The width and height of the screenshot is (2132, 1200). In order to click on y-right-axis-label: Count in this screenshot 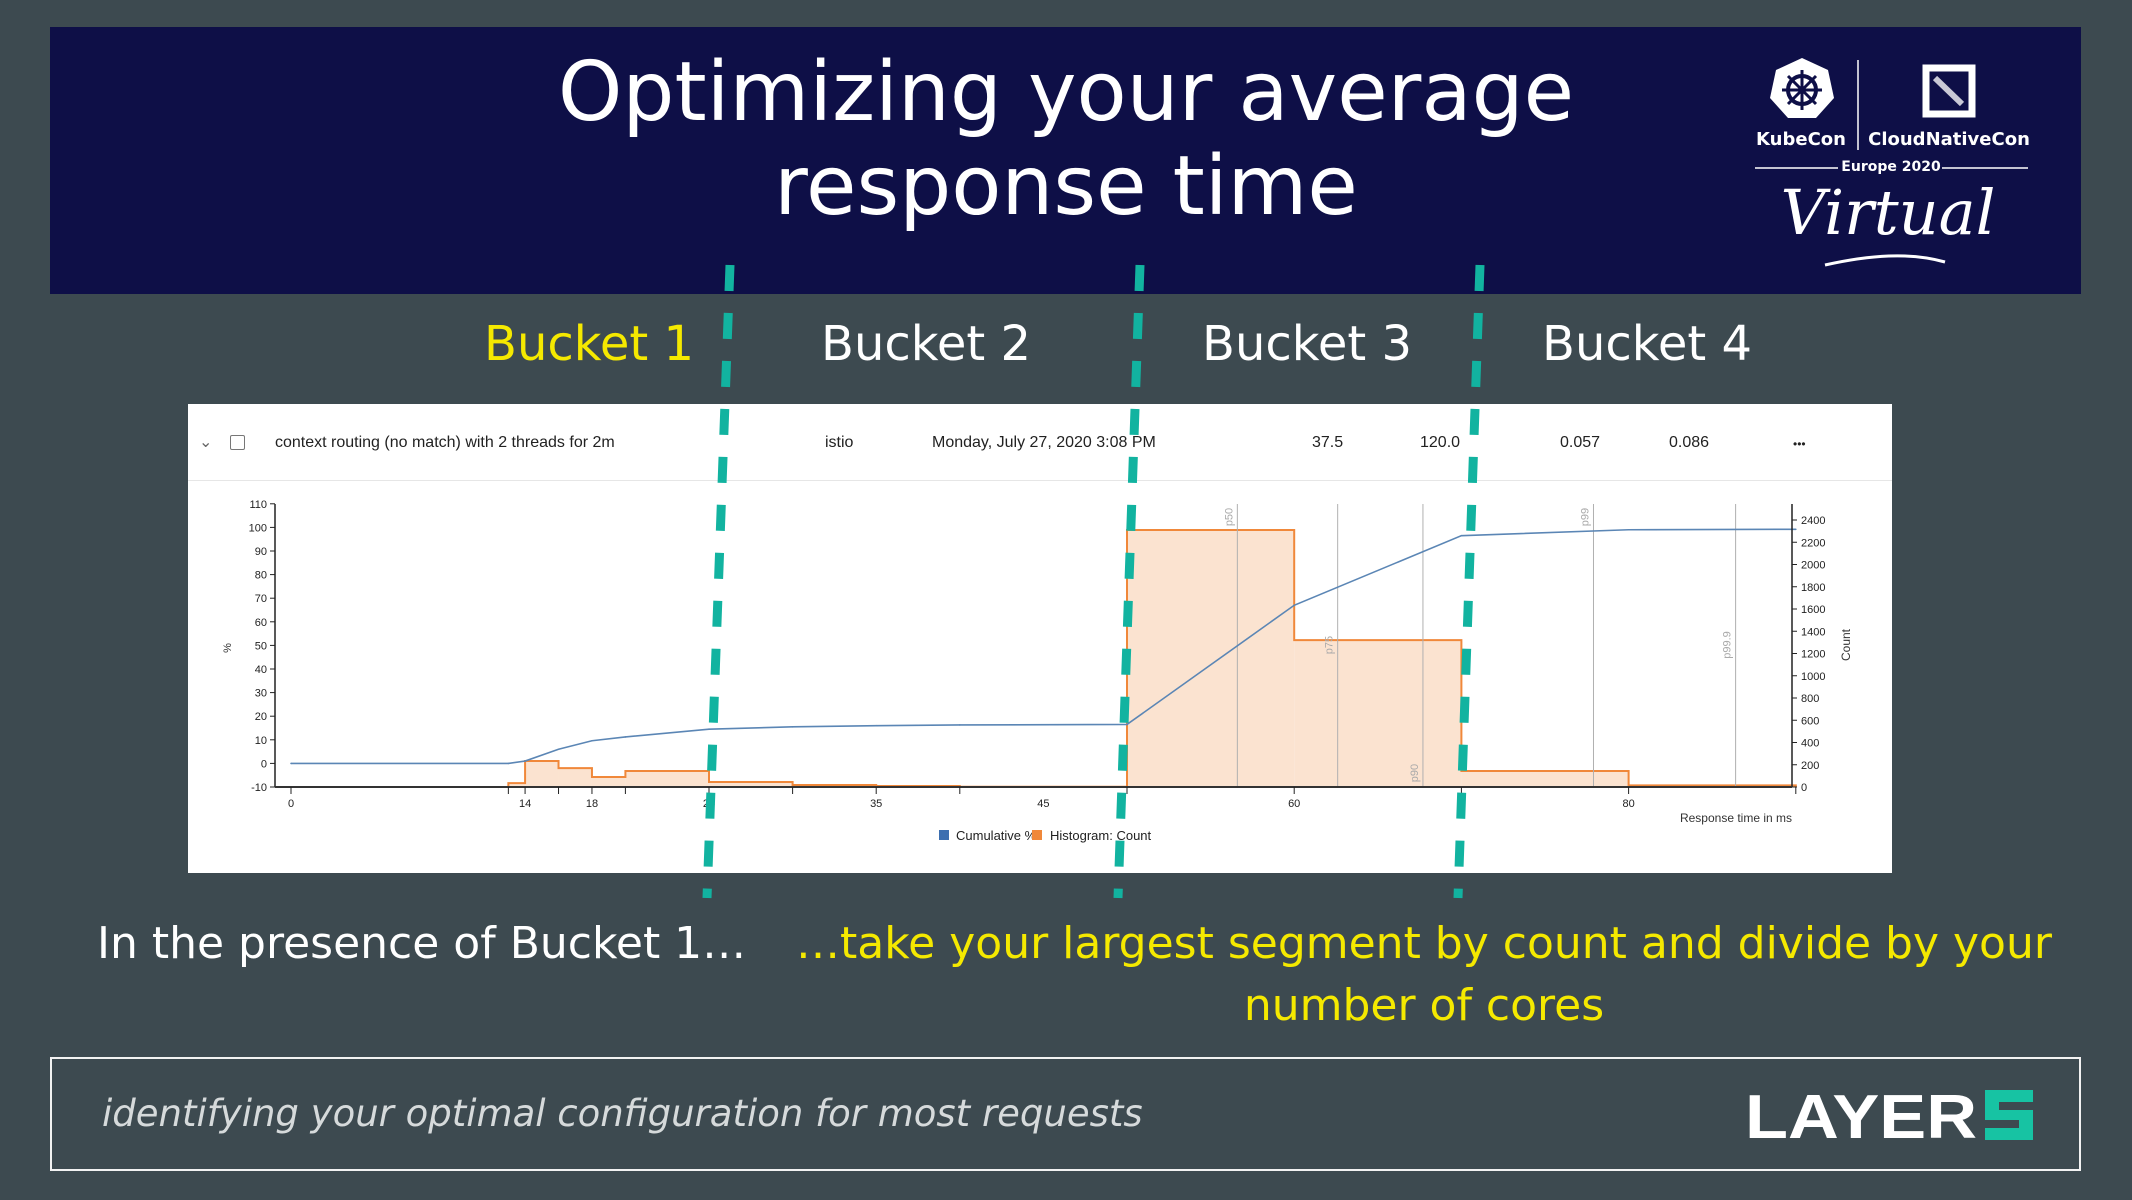, I will do `click(1846, 644)`.